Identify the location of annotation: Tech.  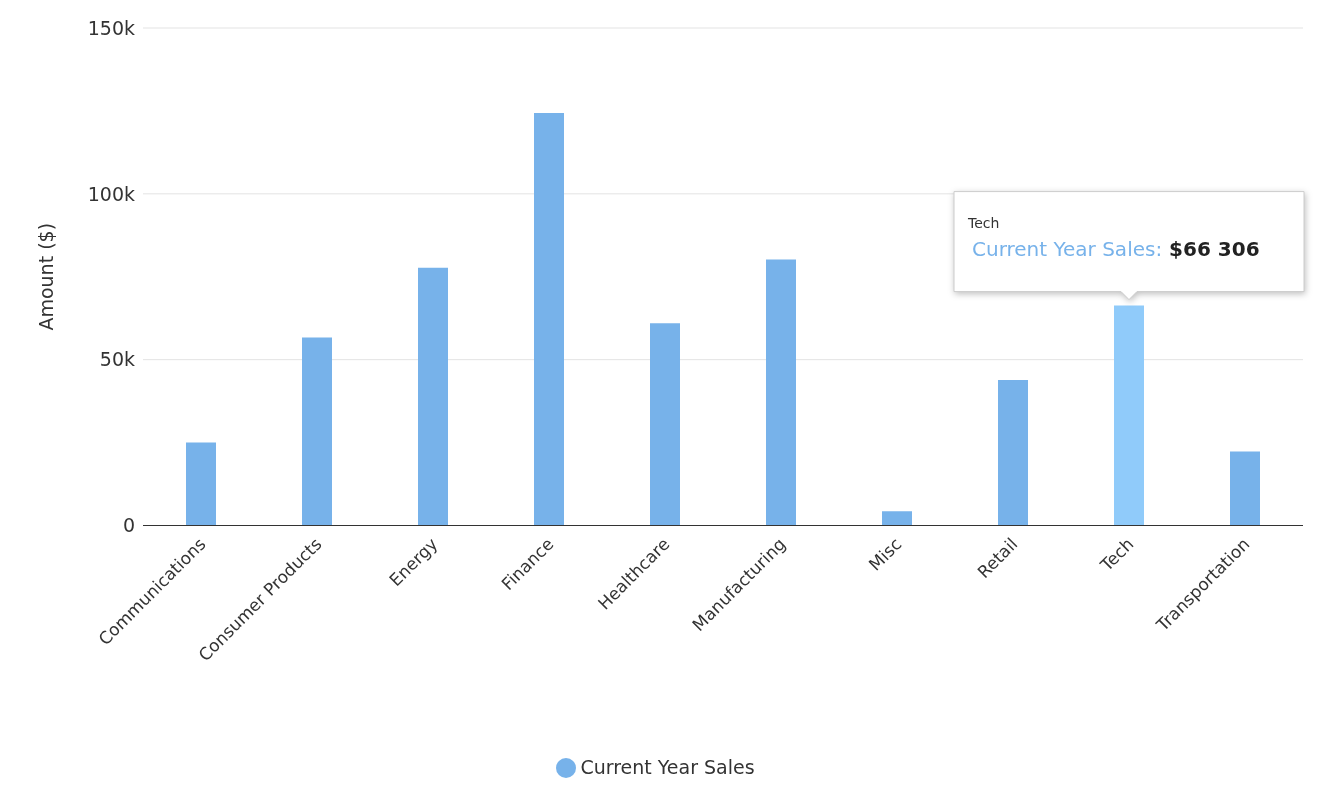
(983, 222).